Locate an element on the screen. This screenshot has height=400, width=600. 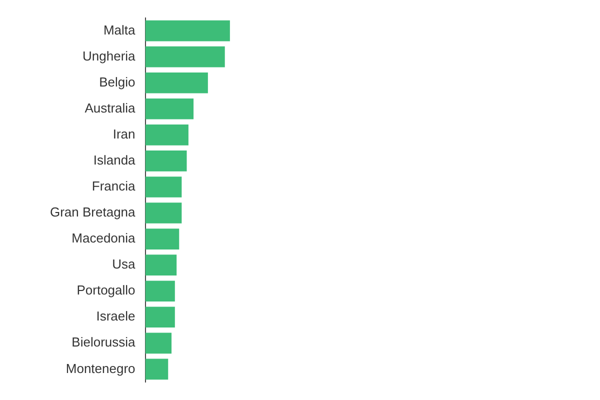
y-tick-label: Belgio is located at coordinates (117, 82).